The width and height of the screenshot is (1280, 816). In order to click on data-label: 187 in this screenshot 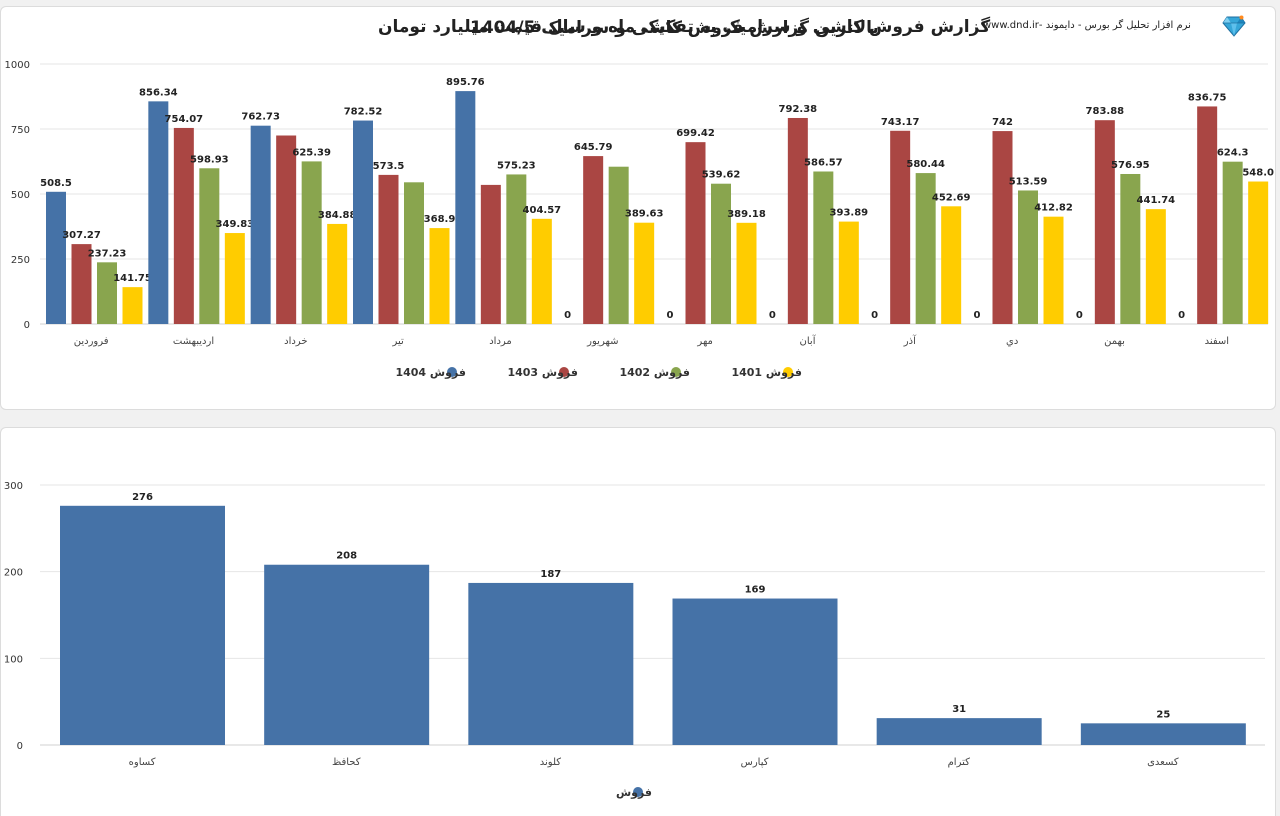, I will do `click(550, 574)`.